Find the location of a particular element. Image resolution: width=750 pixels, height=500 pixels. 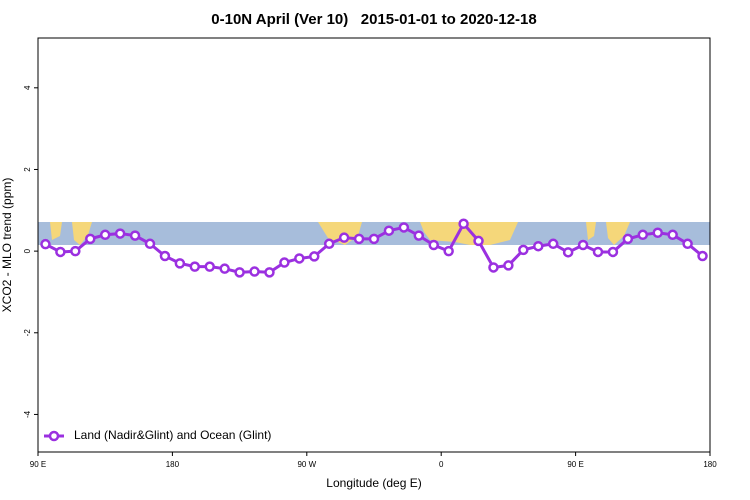

y-tick-label: 4 is located at coordinates (27, 87).